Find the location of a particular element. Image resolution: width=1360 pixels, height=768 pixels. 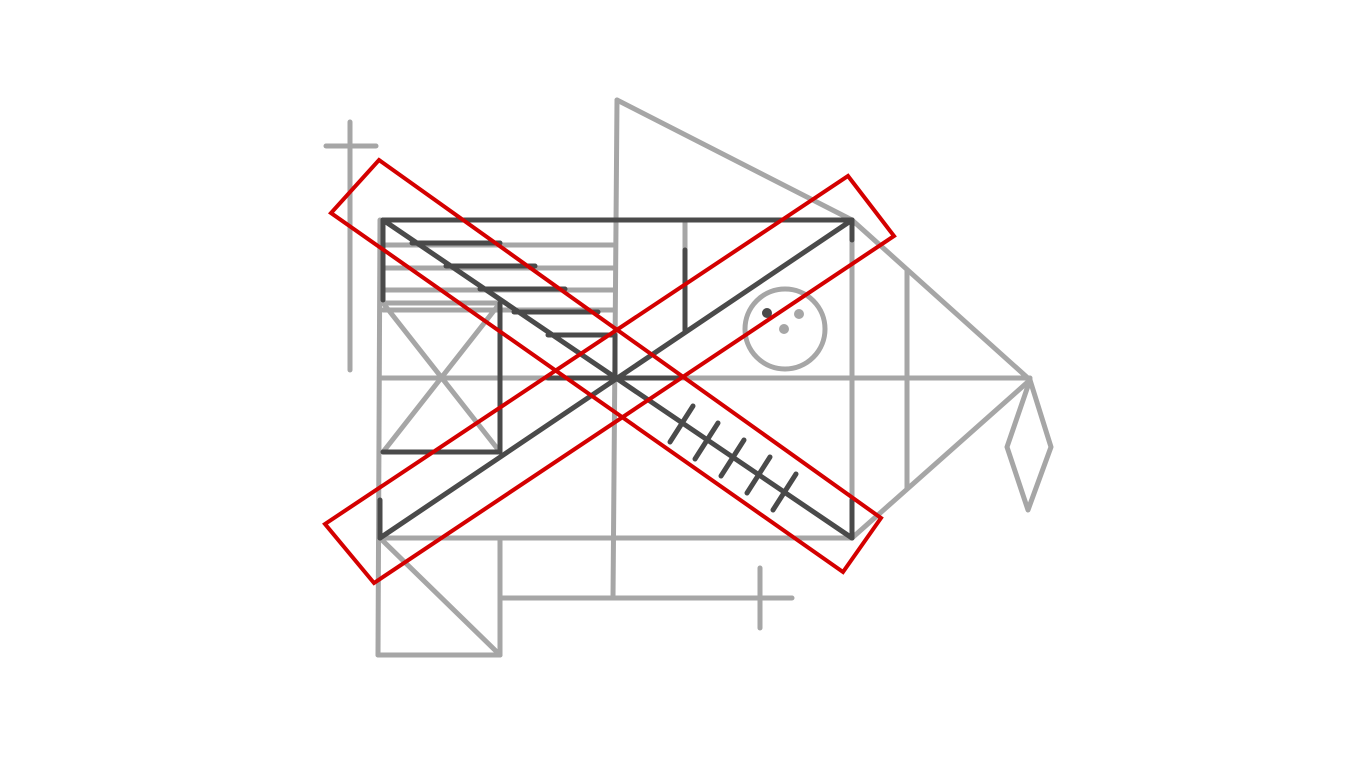

pendant-diamond is located at coordinates (1029, 445).